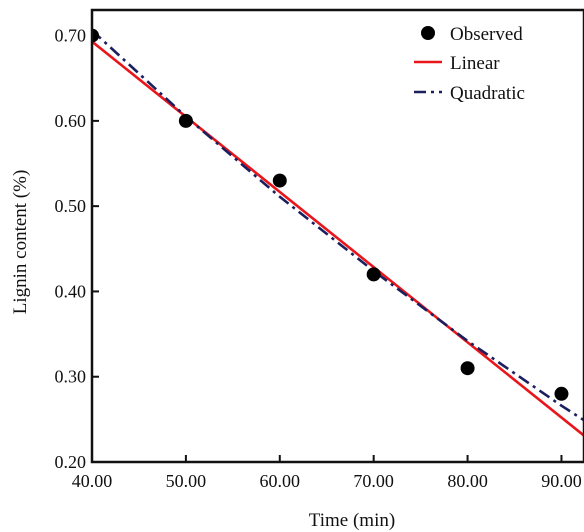 The height and width of the screenshot is (532, 584). What do you see at coordinates (92, 481) in the screenshot?
I see `x-tick-label: 40.00` at bounding box center [92, 481].